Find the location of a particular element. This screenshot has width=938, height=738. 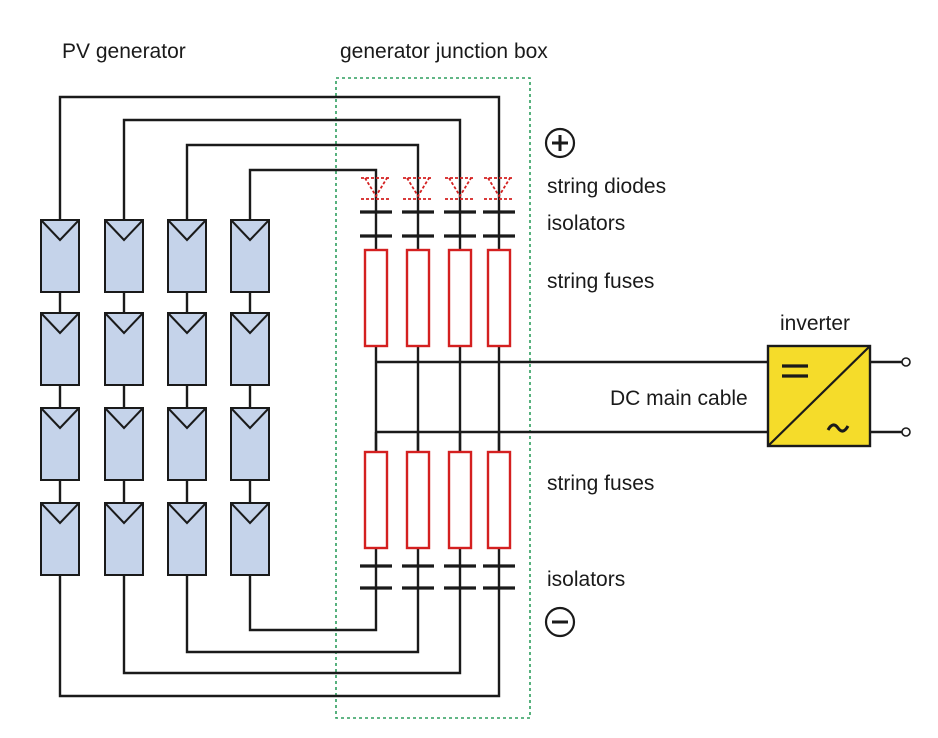

inverter-icon is located at coordinates (819, 396).